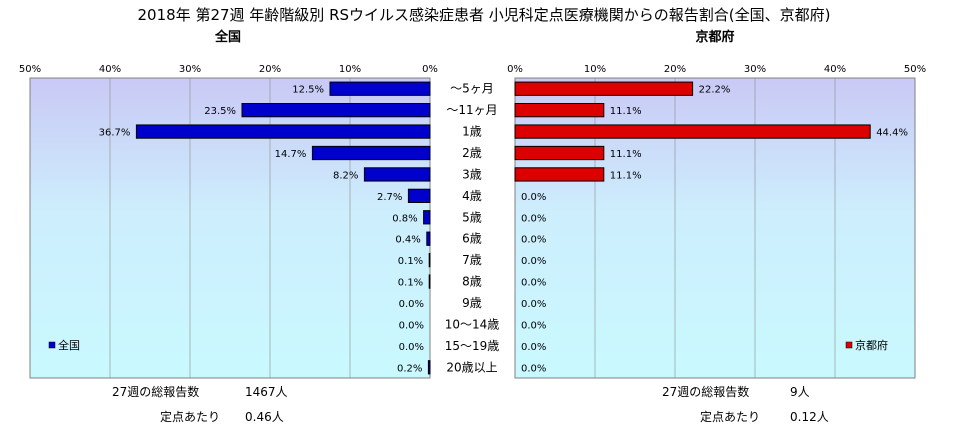  I want to click on kyoto-tick-label: 50%, so click(915, 69).